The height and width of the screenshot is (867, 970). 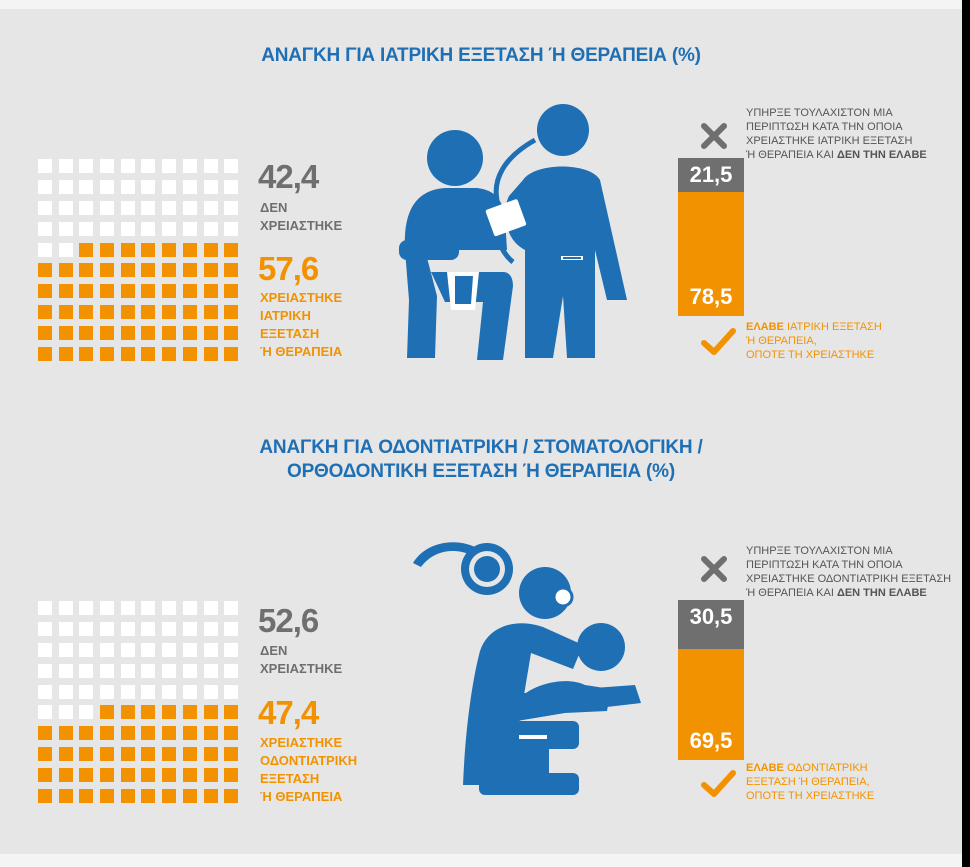 I want to click on note-text: ΙΑΤΡΙΚΗ ΕΞΕΤΑΣΗ, so click(x=832, y=327).